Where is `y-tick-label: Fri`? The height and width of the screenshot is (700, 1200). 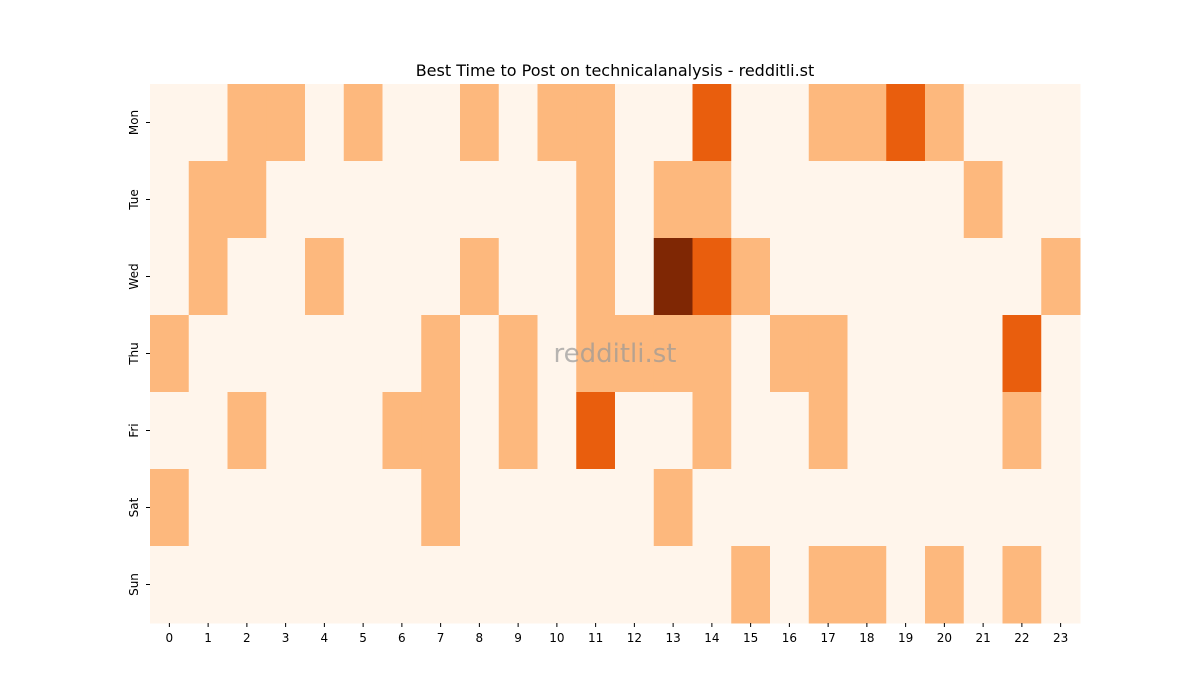
y-tick-label: Fri is located at coordinates (134, 430).